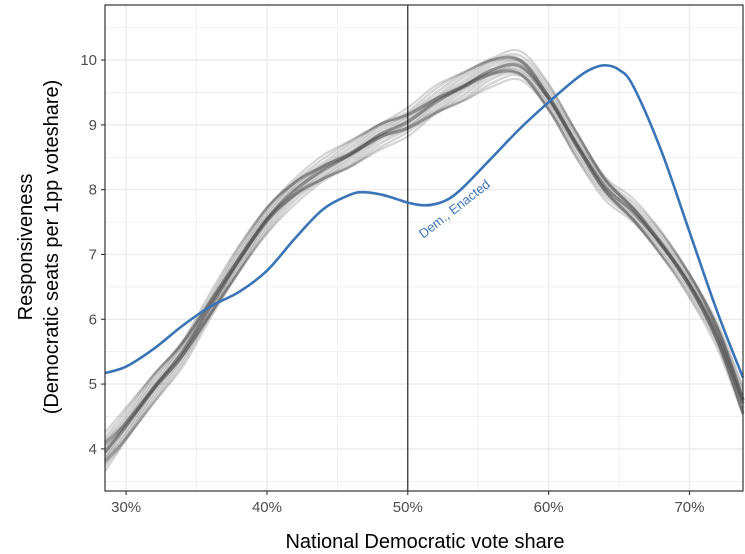  Describe the element at coordinates (52, 247) in the screenshot. I see `y-axis-title-line-2: (Democratic seats per 1pp voteshare)` at that location.